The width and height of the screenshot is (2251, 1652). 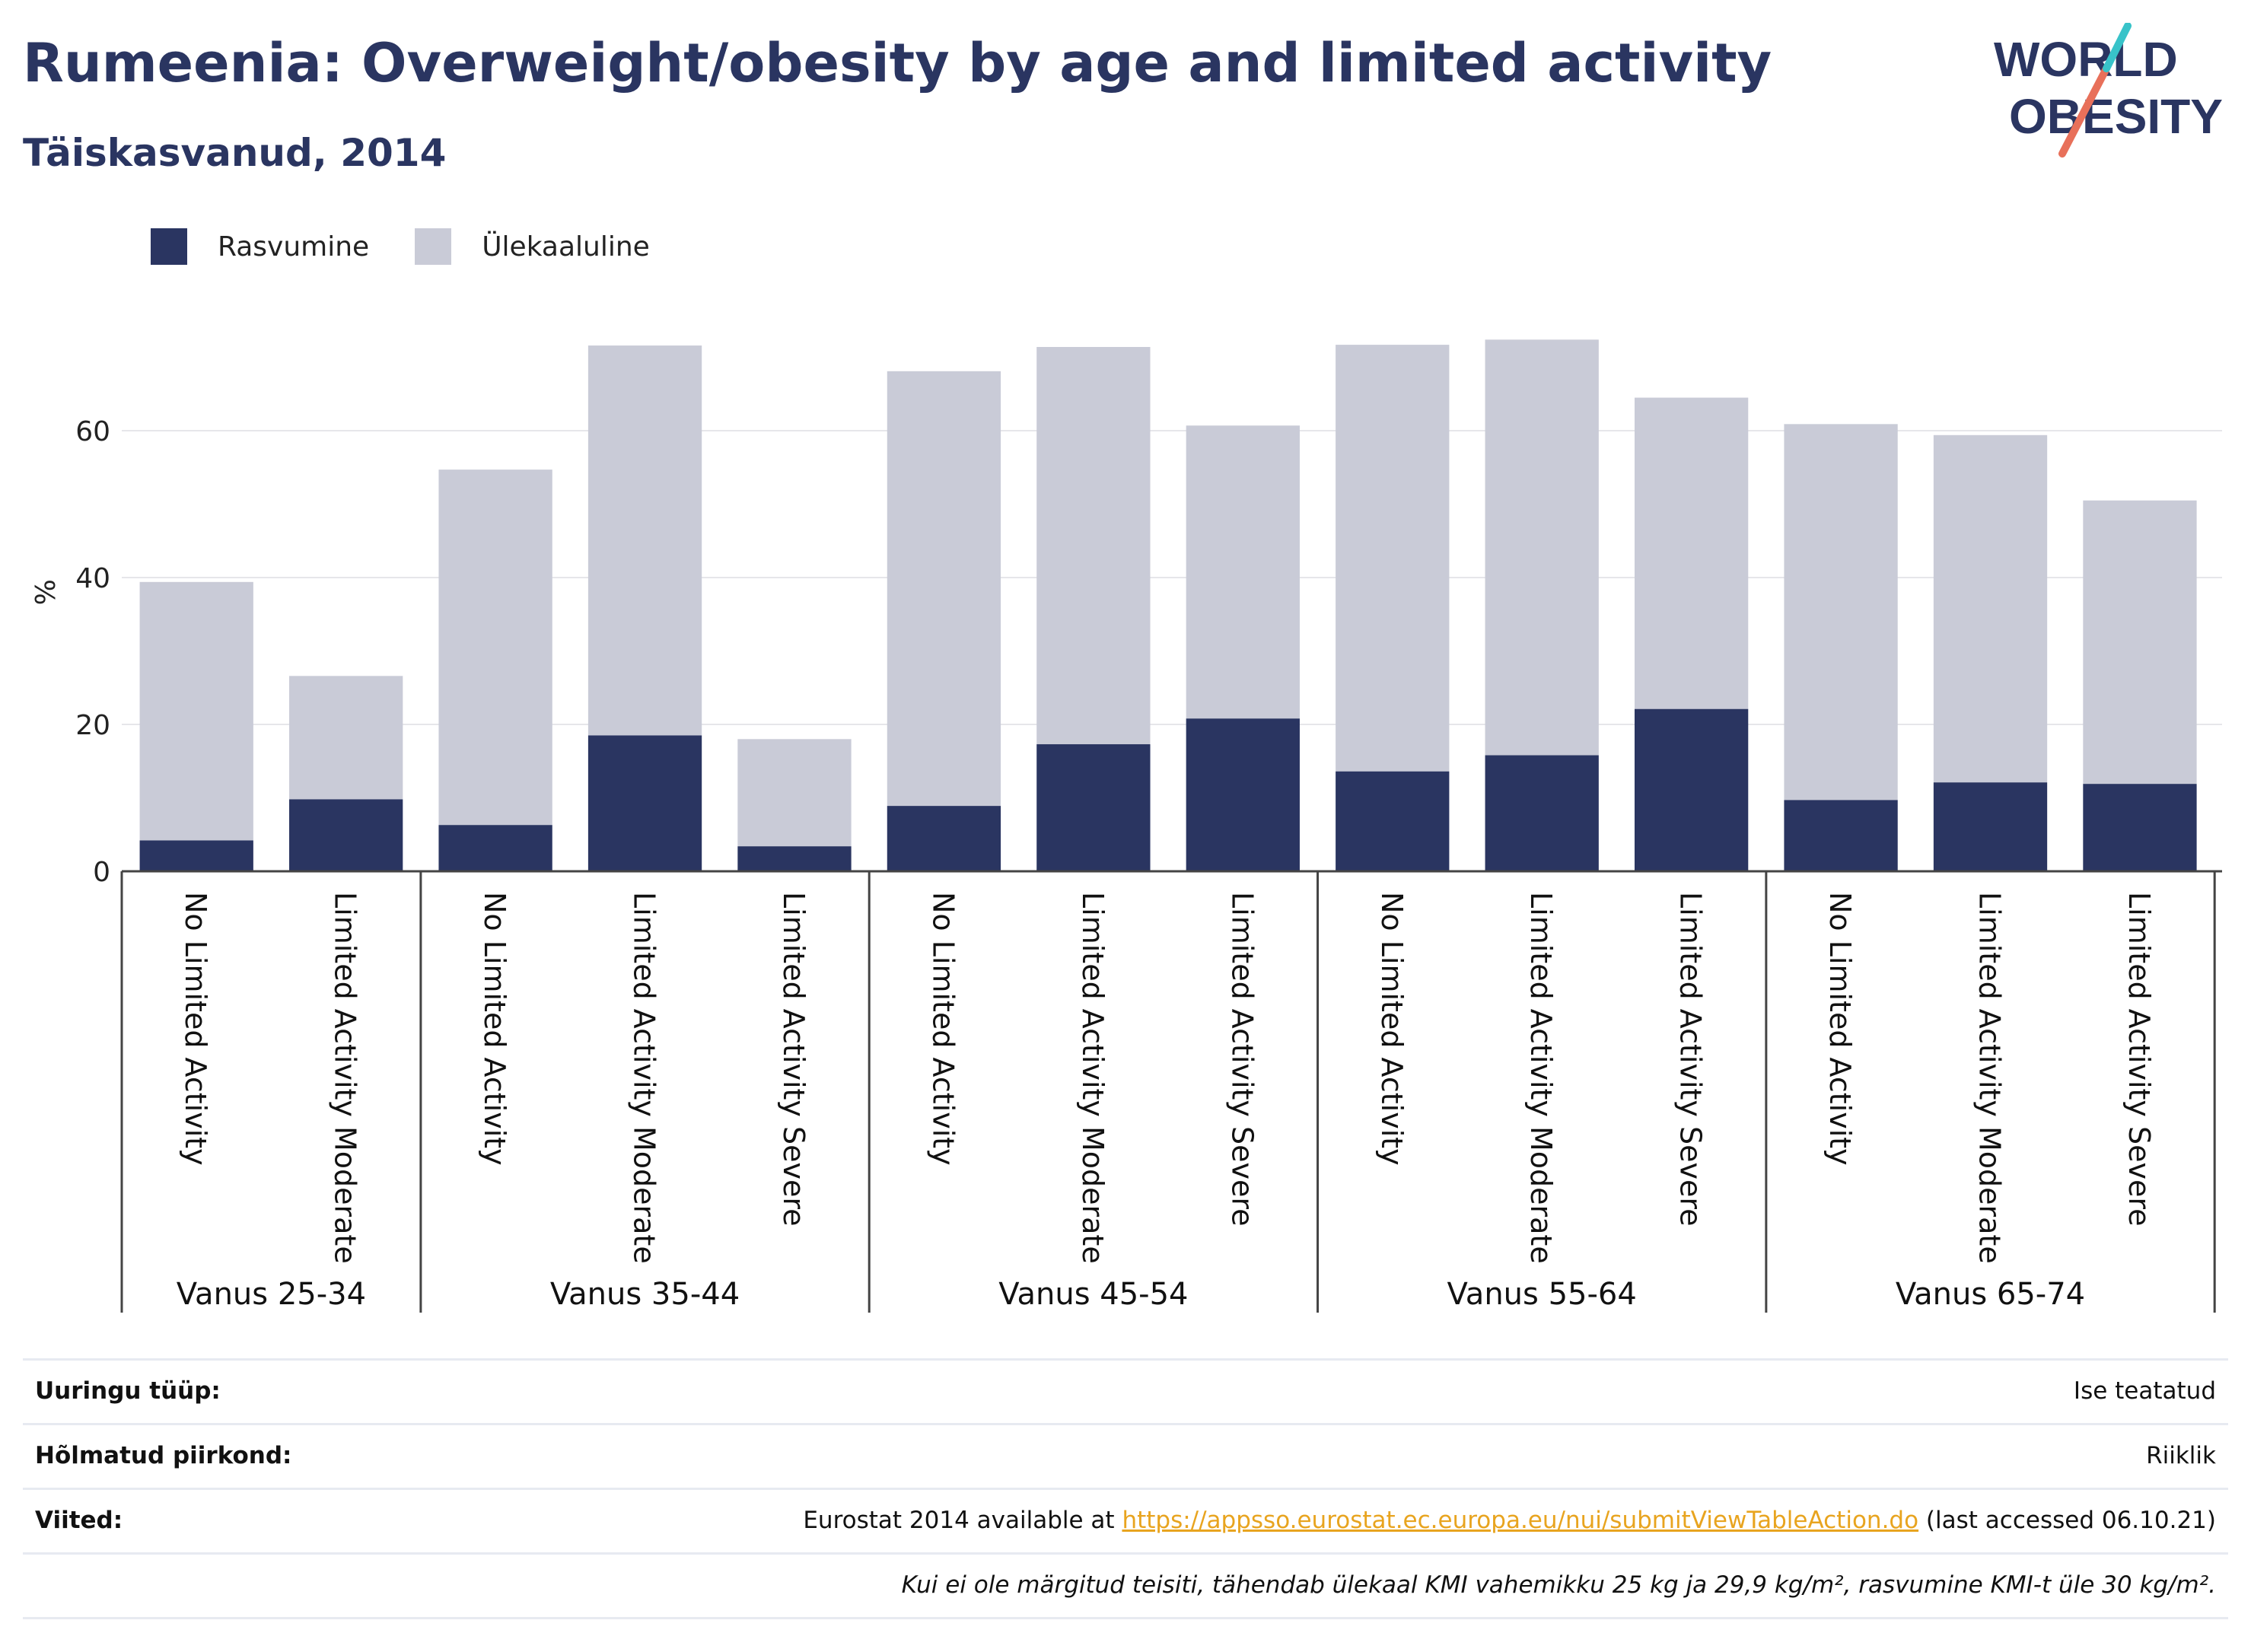 I want to click on y-tick-label: 20, so click(x=92, y=725).